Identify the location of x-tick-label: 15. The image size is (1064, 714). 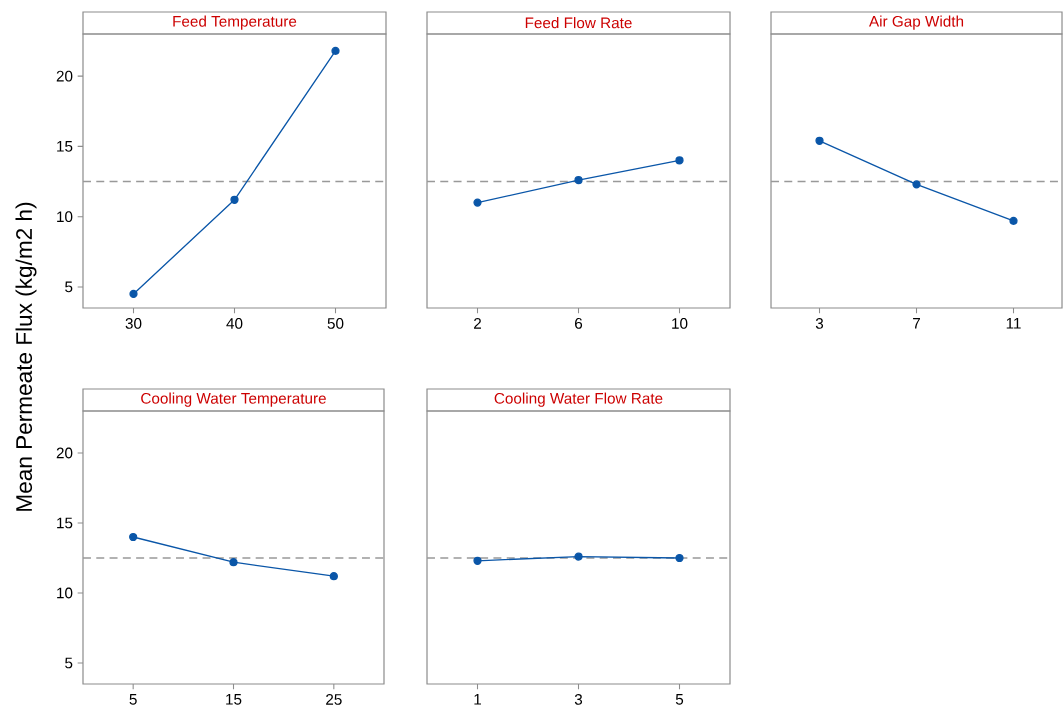
(234, 699).